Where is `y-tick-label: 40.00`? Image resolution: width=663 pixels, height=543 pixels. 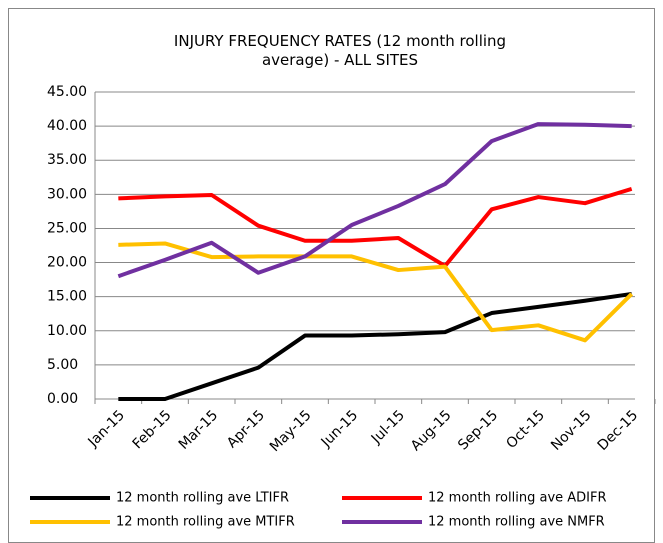
y-tick-label: 40.00 is located at coordinates (67, 126).